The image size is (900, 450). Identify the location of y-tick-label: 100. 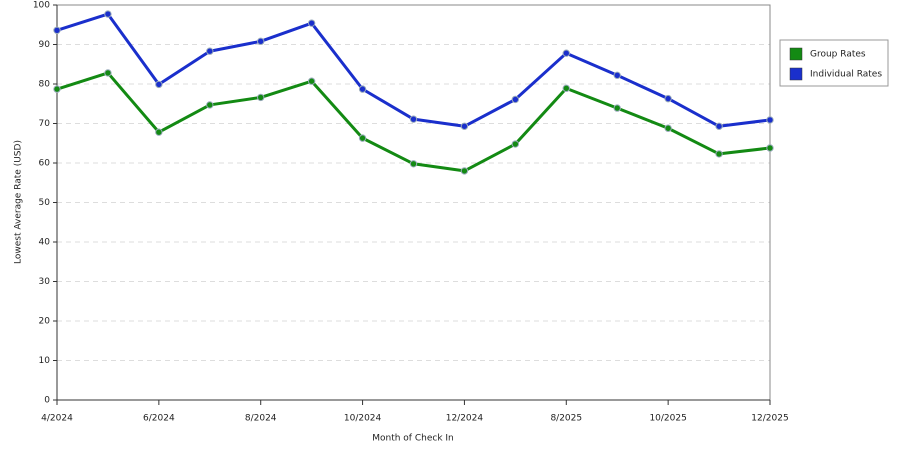
(41, 6).